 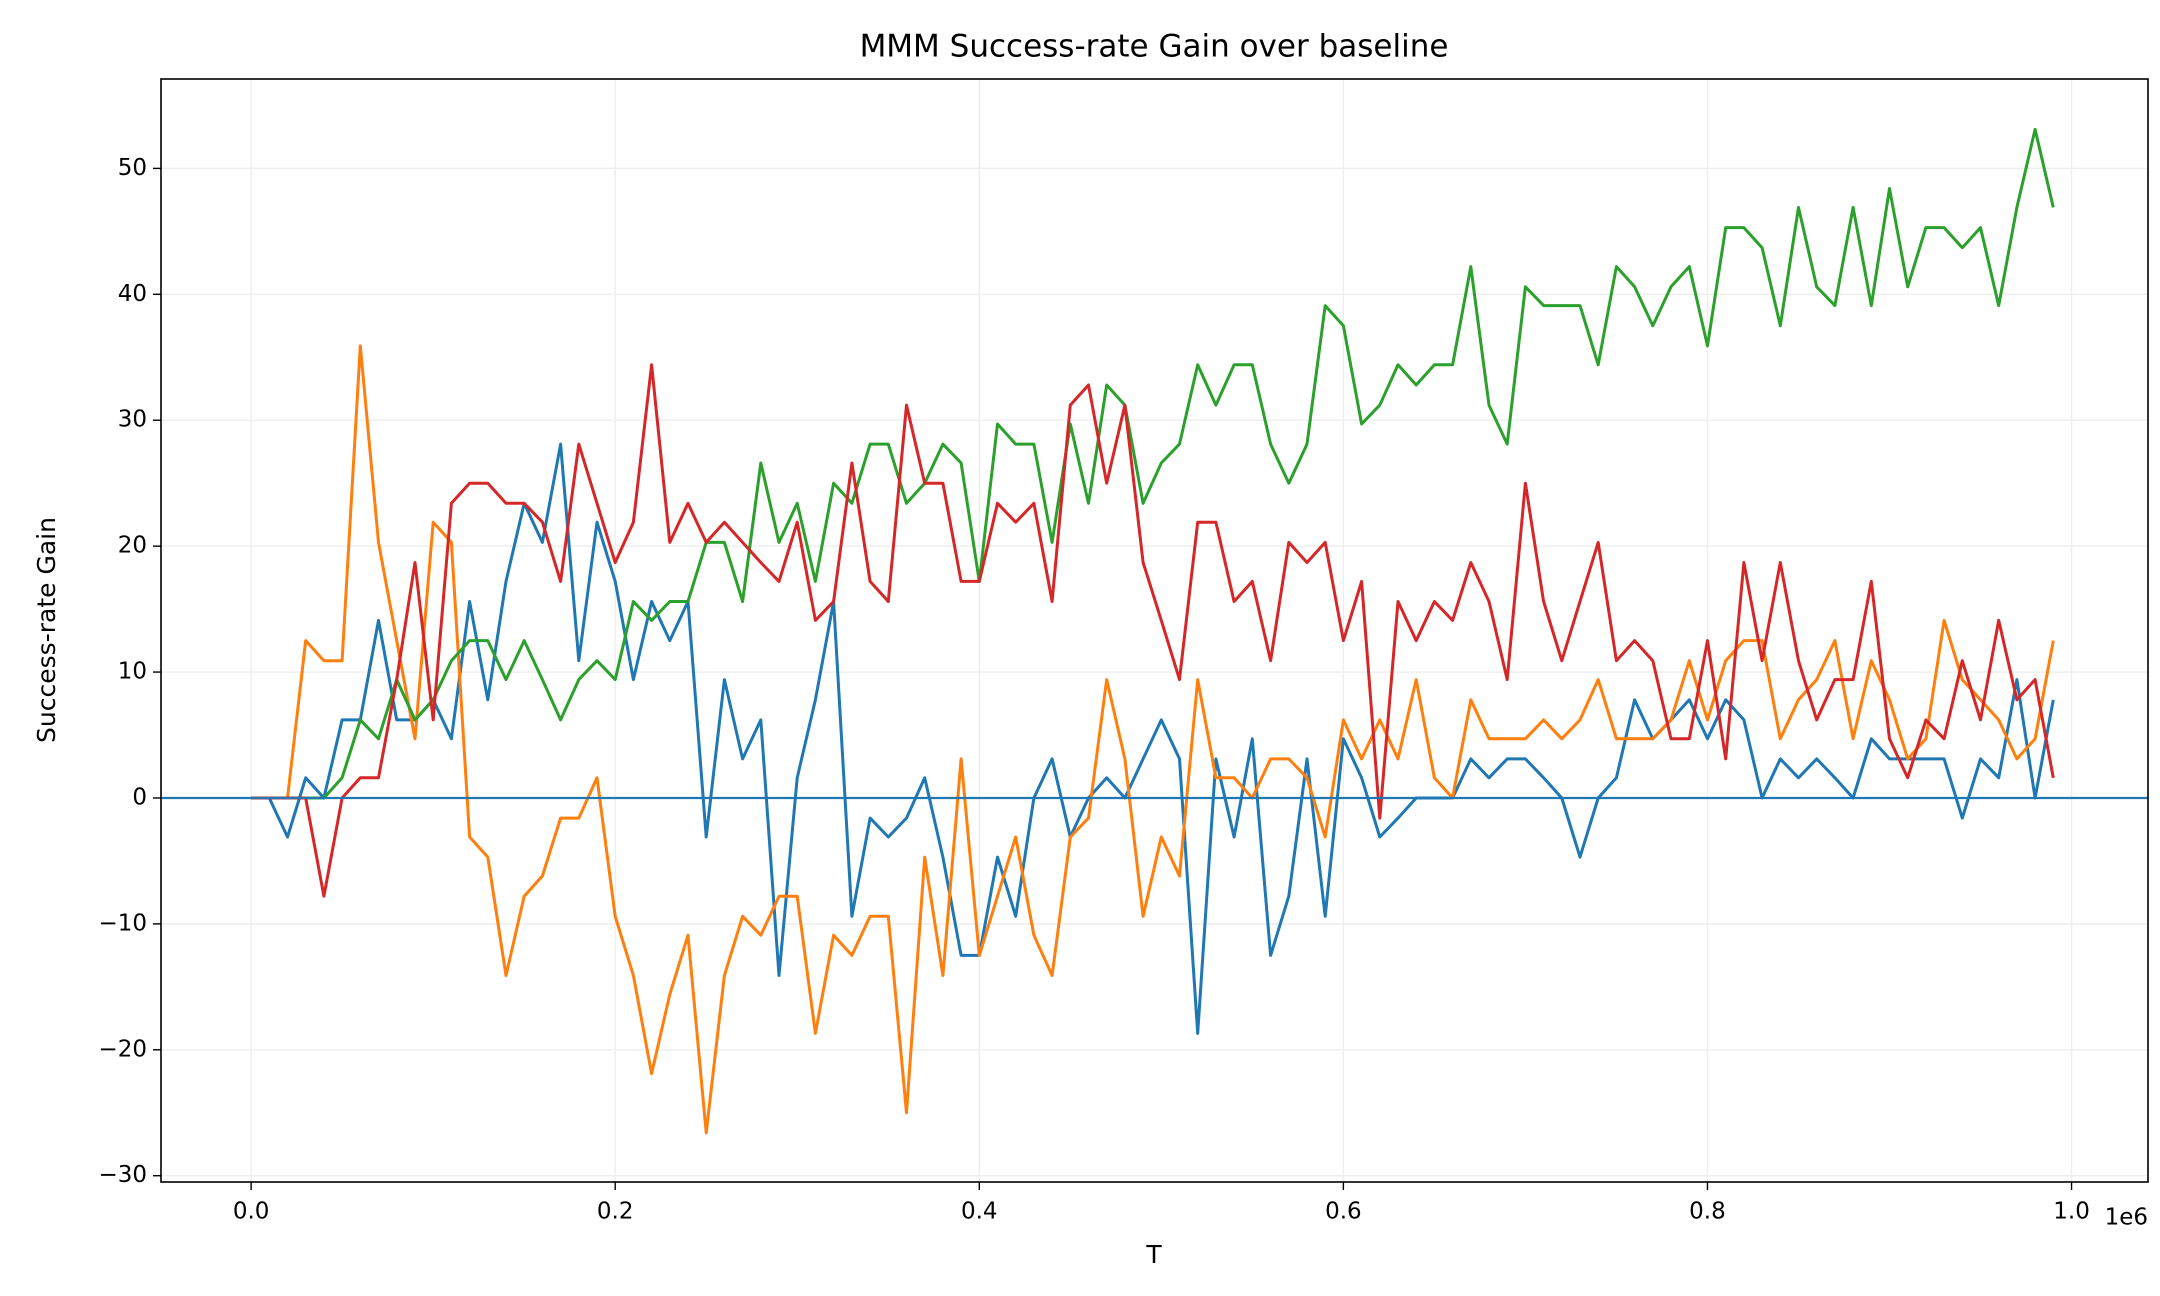 What do you see at coordinates (615, 1212) in the screenshot?
I see `x-tick-label: 0.2` at bounding box center [615, 1212].